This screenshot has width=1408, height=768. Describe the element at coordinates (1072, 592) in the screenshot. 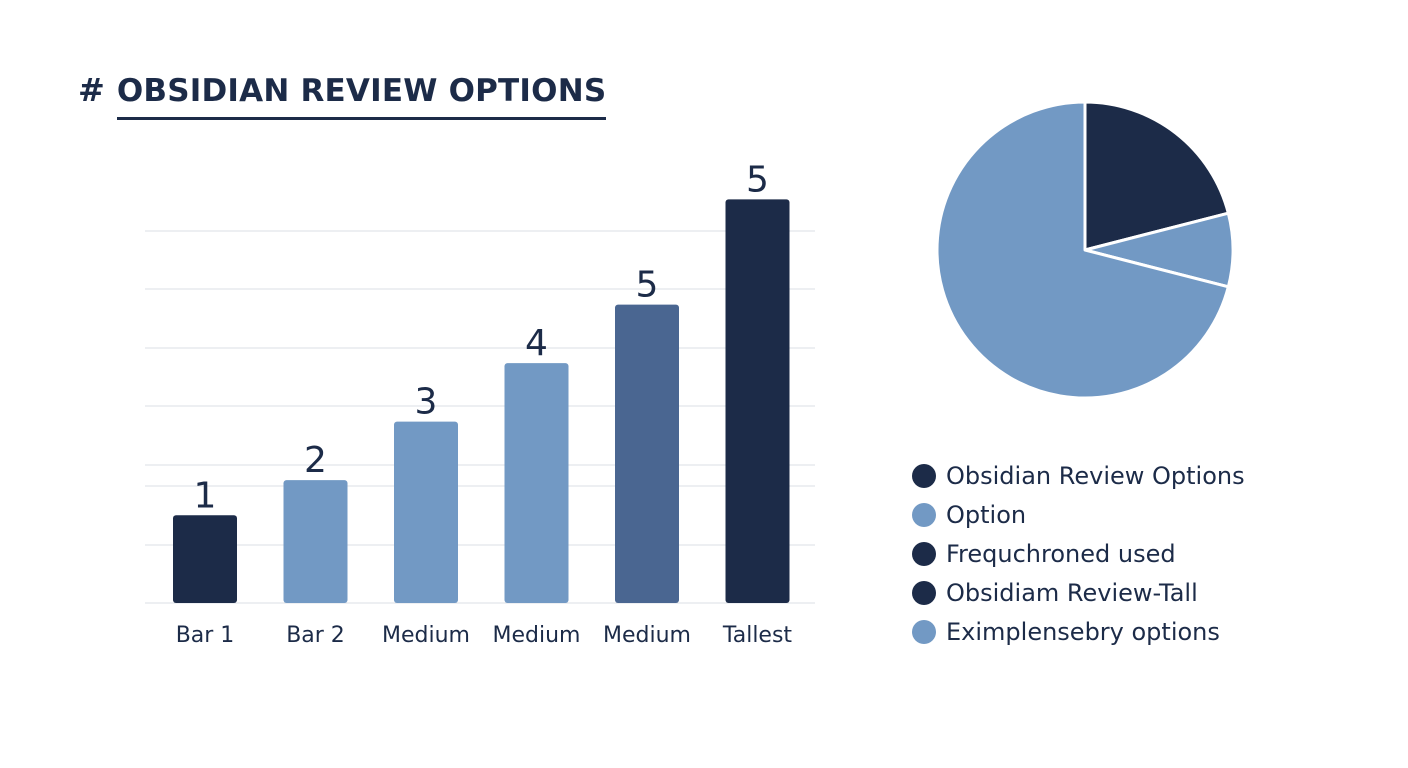

I see `legend-label: Obsidiam Review-Tall` at that location.